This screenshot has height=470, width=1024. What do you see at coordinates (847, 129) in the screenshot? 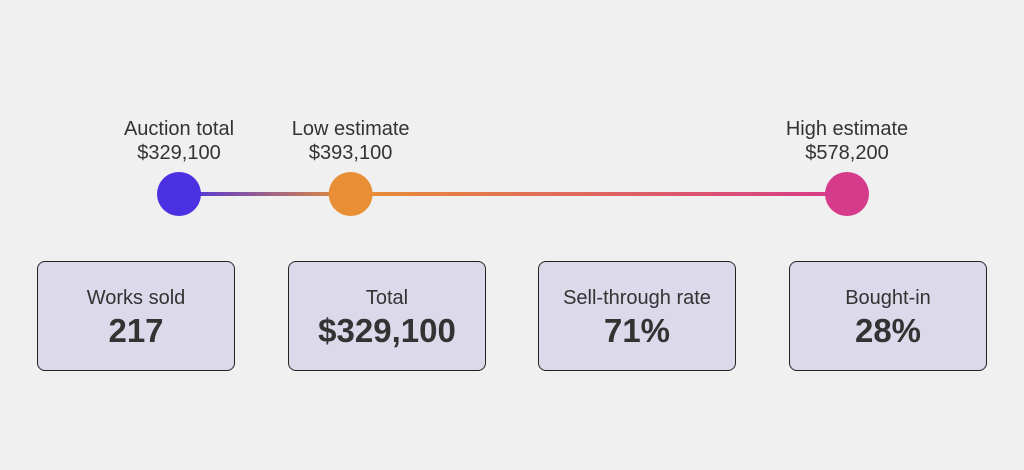
I see `marker-label: High estimate` at bounding box center [847, 129].